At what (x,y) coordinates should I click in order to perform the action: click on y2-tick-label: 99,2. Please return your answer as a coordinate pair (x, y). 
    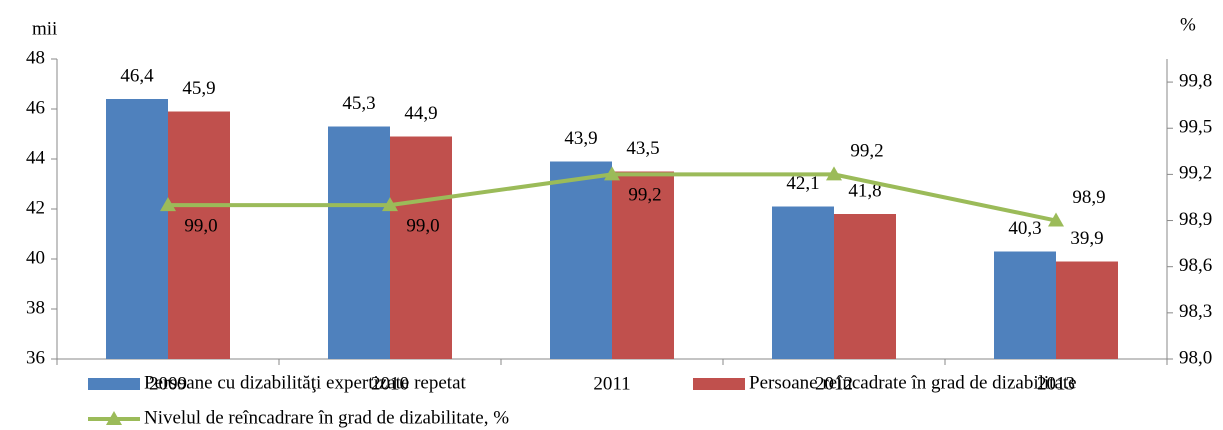
    Looking at the image, I should click on (1195, 173).